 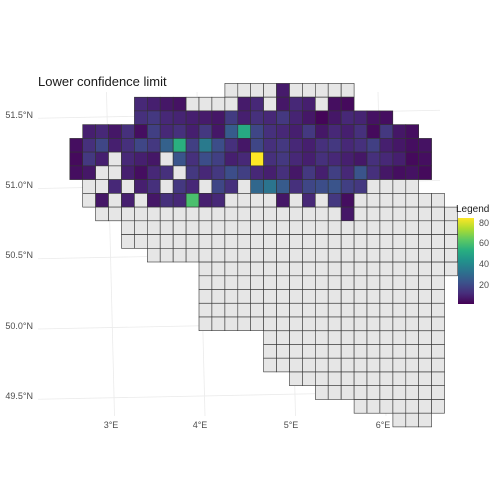 I want to click on latitude-tick-labels: 51.5°N 51.0°N 50.5°N 50.0°N 49.5°N, so click(x=19, y=255).